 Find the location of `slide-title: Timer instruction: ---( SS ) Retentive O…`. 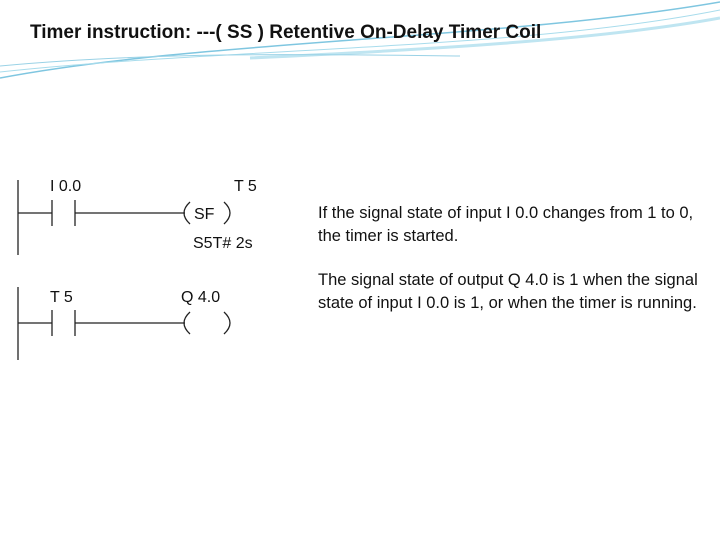

slide-title: Timer instruction: ---( SS ) Retentive O… is located at coordinates (286, 32).